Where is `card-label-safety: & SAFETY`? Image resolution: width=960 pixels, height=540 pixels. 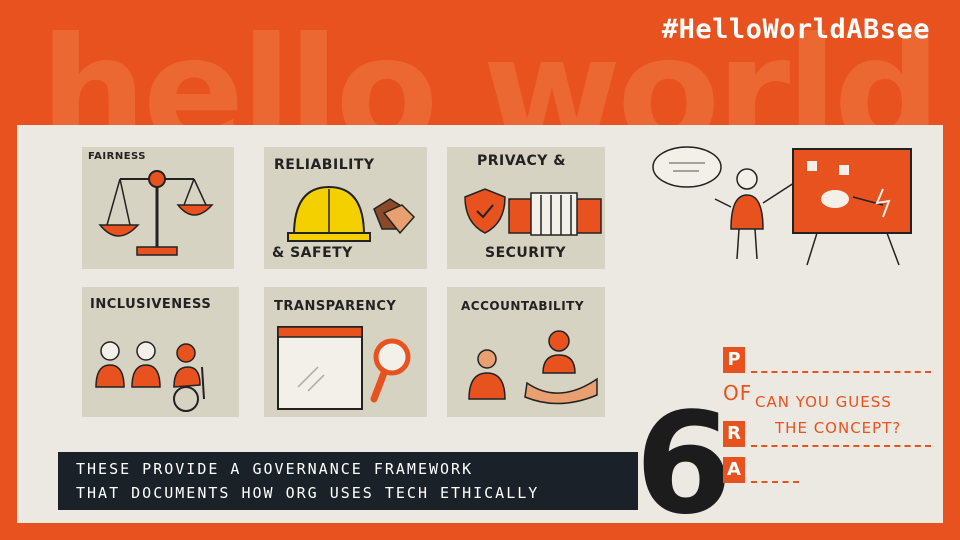 card-label-safety: & SAFETY is located at coordinates (312, 253).